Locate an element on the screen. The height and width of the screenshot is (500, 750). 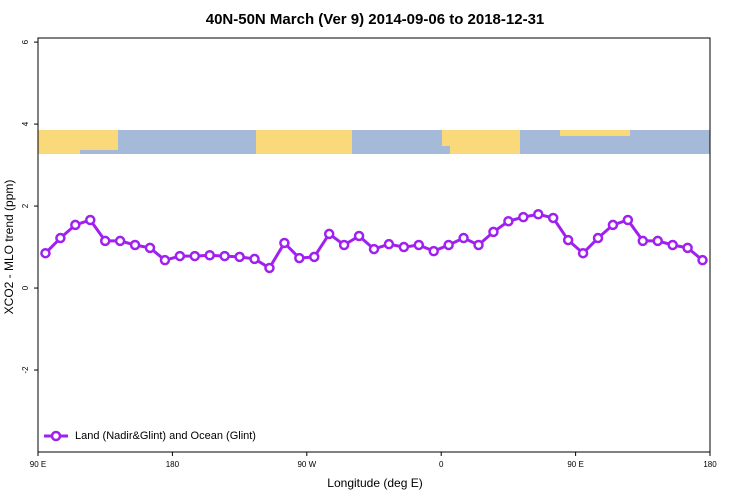
y-tick-label: 6 is located at coordinates (25, 41).